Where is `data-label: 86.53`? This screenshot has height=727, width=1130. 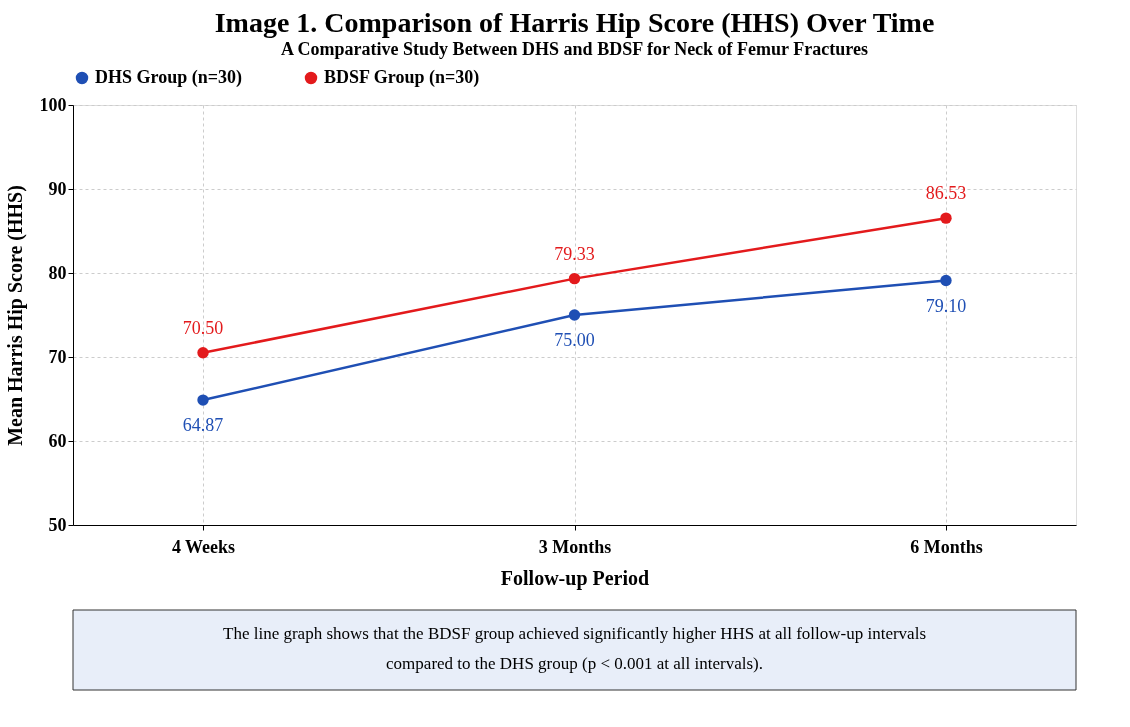
data-label: 86.53 is located at coordinates (946, 193).